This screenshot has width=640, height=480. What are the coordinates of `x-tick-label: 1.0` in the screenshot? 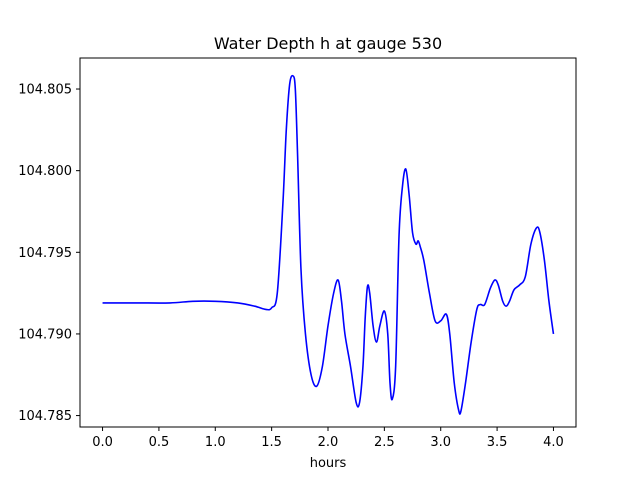 It's located at (215, 442).